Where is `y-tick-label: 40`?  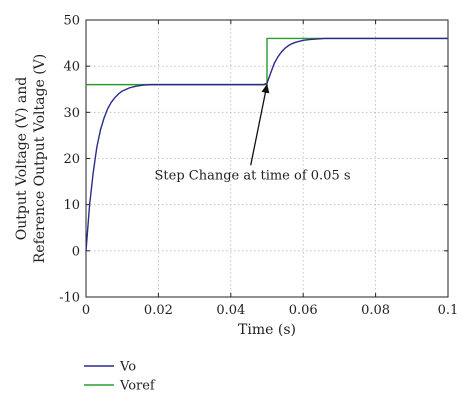 y-tick-label: 40 is located at coordinates (71, 67).